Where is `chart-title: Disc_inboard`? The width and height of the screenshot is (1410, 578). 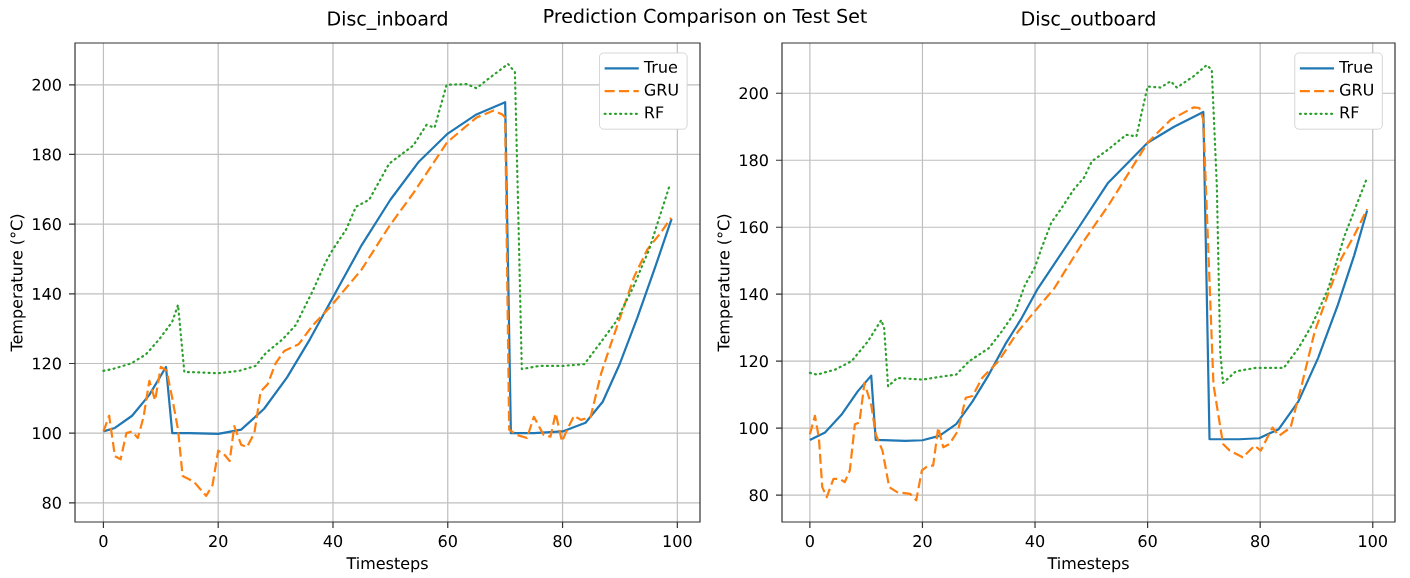
chart-title: Disc_inboard is located at coordinates (387, 20).